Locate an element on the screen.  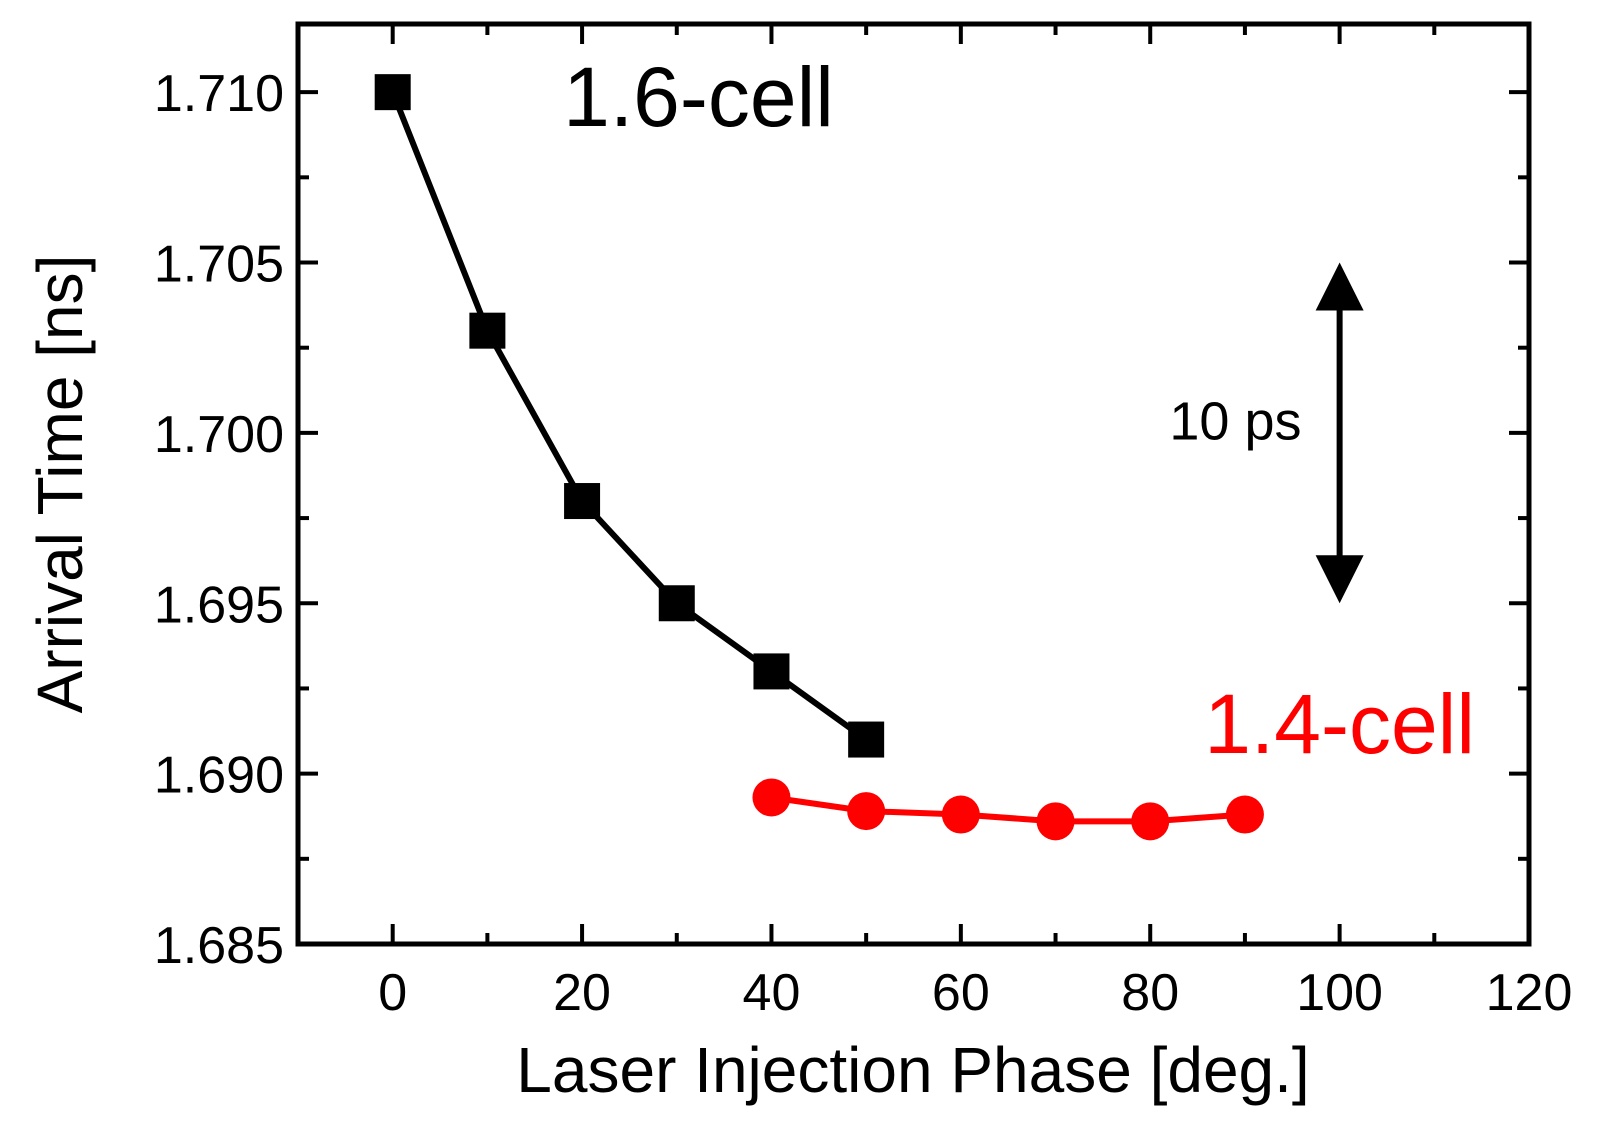
y-tick-label: 1.690 is located at coordinates (219, 776).